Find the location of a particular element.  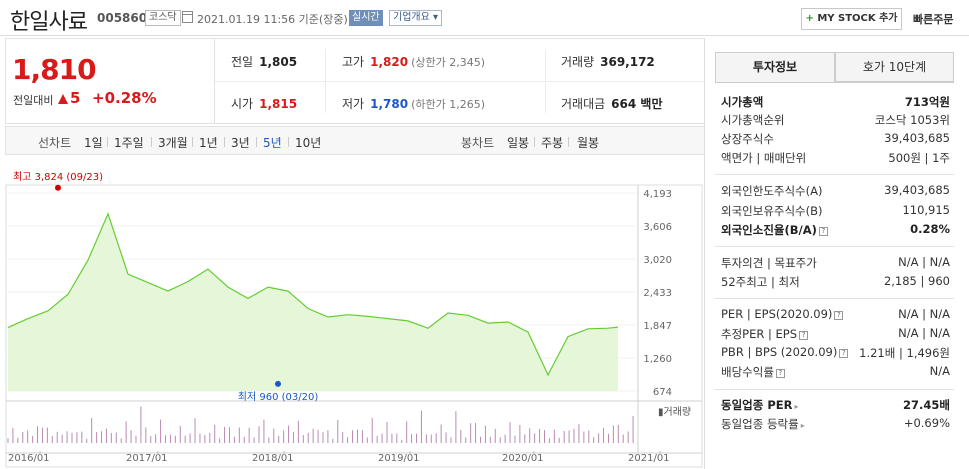

row-shares: 상장주식수 39,403,685 is located at coordinates (835, 140).